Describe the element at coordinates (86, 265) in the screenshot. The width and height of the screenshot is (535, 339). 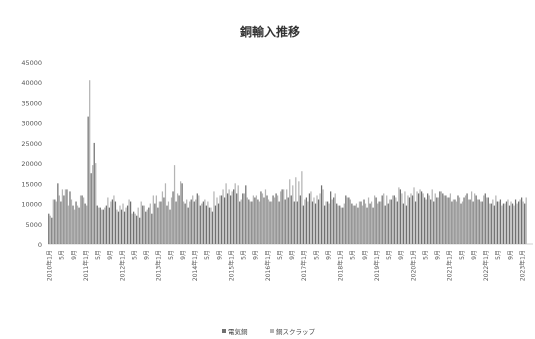
I see `x-tick-label: 2011年1月` at that location.